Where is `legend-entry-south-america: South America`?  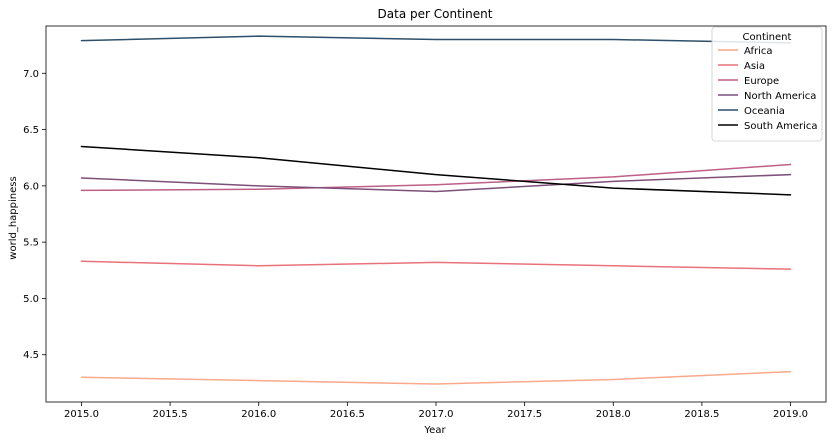 legend-entry-south-america: South America is located at coordinates (781, 126).